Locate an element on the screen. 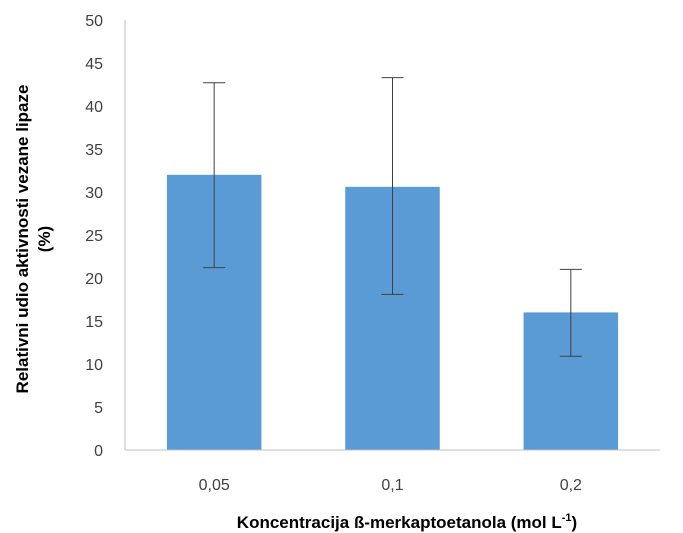 Image resolution: width=683 pixels, height=533 pixels. x-axis-title-main: Koncentracija ß-merkaptoetanola (mol L is located at coordinates (399, 522).